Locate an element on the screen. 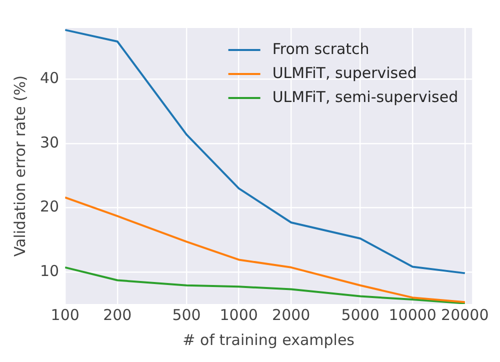 The image size is (500, 362). legend-label: ULMFiT, semi-supervised is located at coordinates (365, 97).